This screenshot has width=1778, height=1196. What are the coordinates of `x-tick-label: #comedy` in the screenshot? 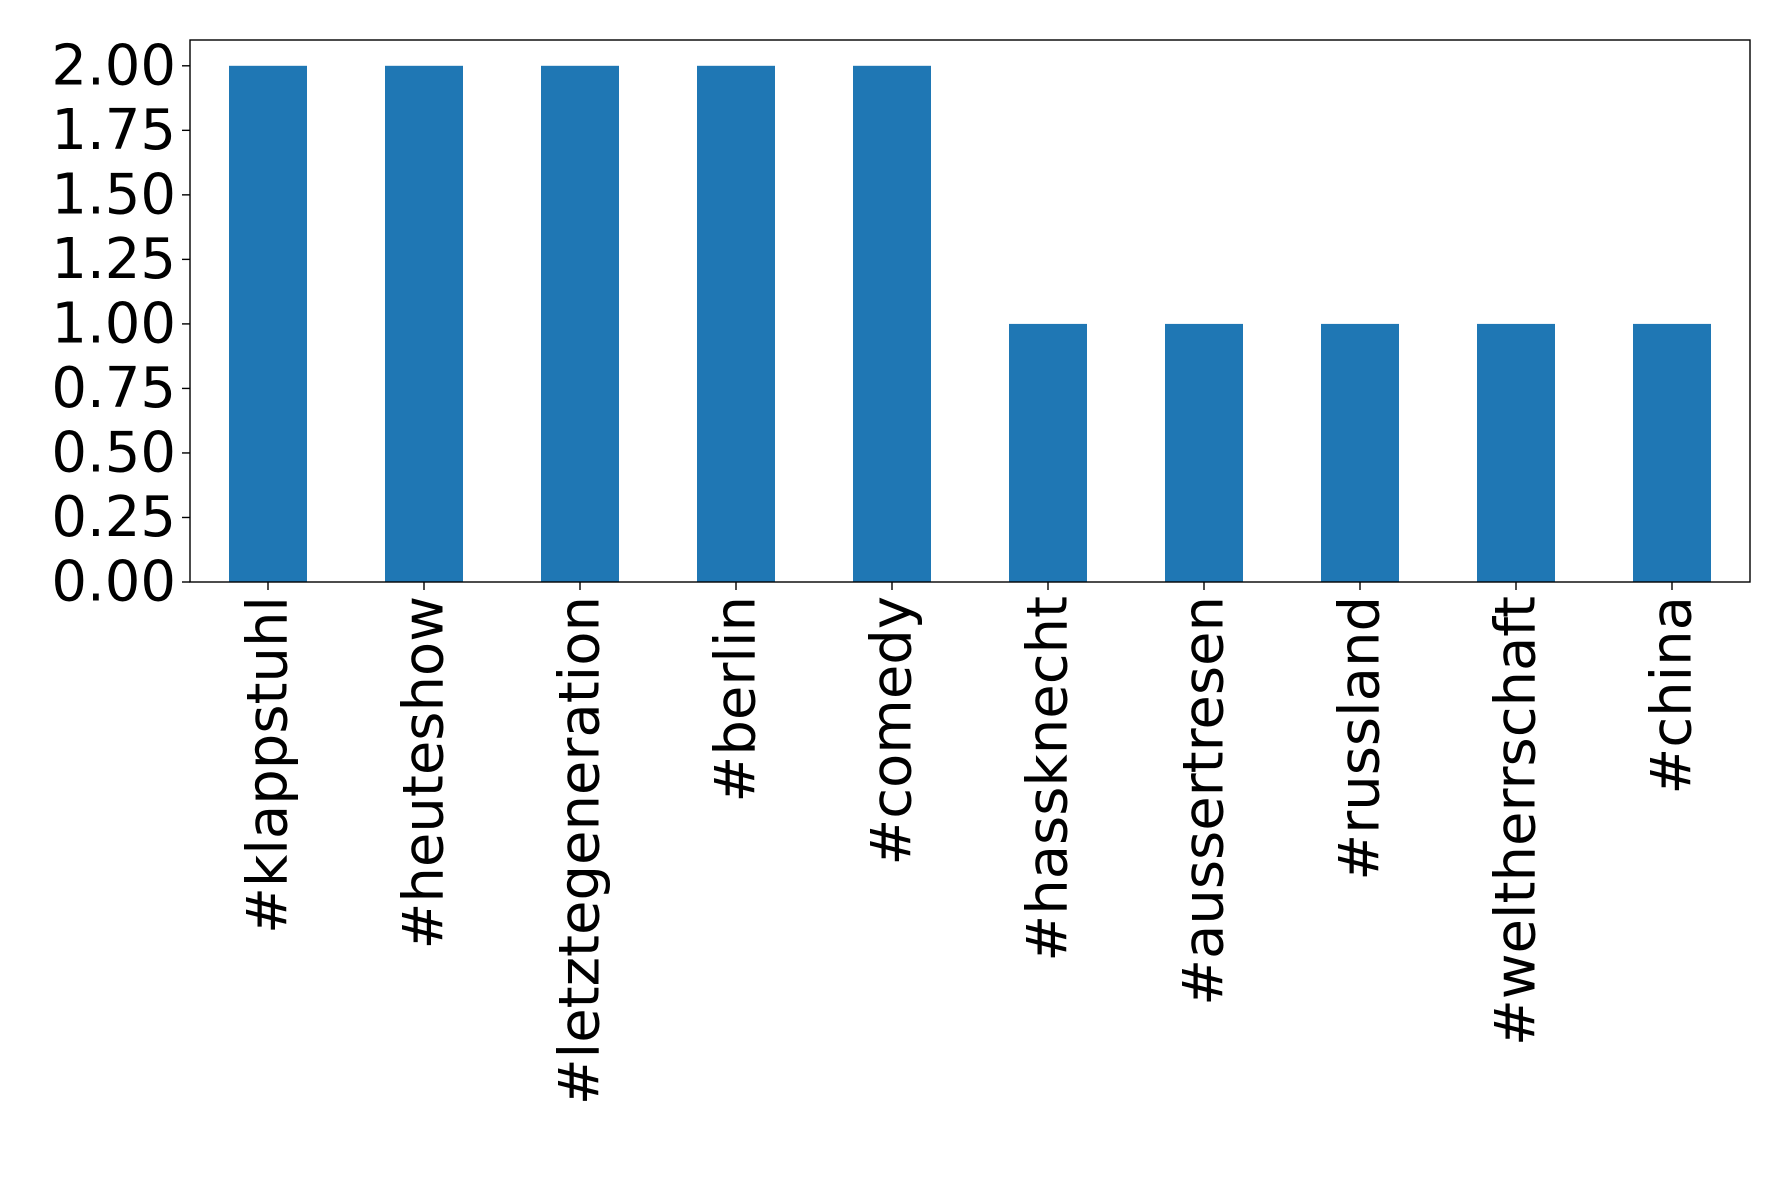 It's located at (892, 731).